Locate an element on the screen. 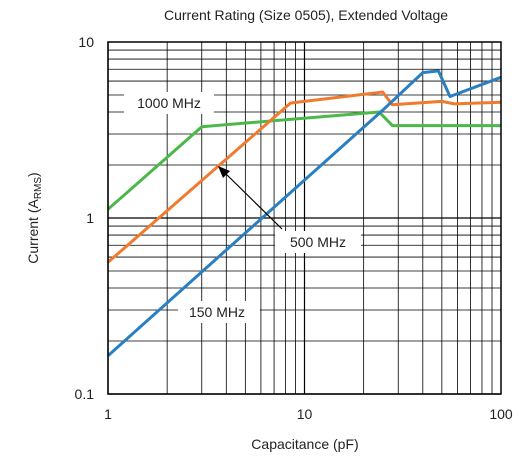 This screenshot has height=459, width=521. y-tick-label: 0.1 is located at coordinates (85, 394).